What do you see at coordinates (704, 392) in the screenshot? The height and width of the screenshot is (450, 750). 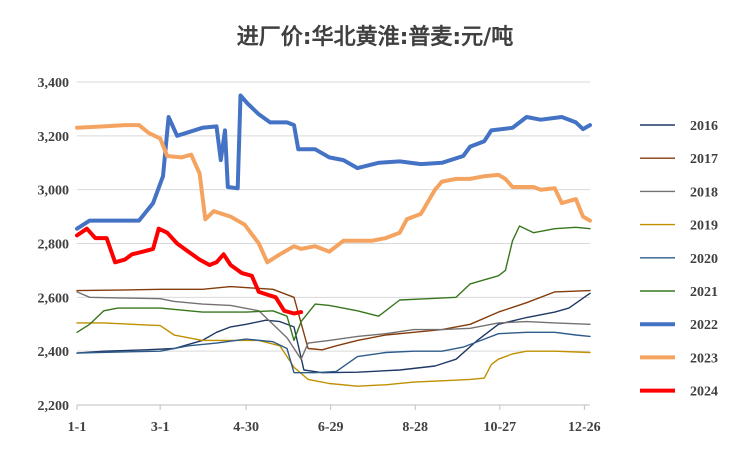 I see `legend-label-2024: 2024` at bounding box center [704, 392].